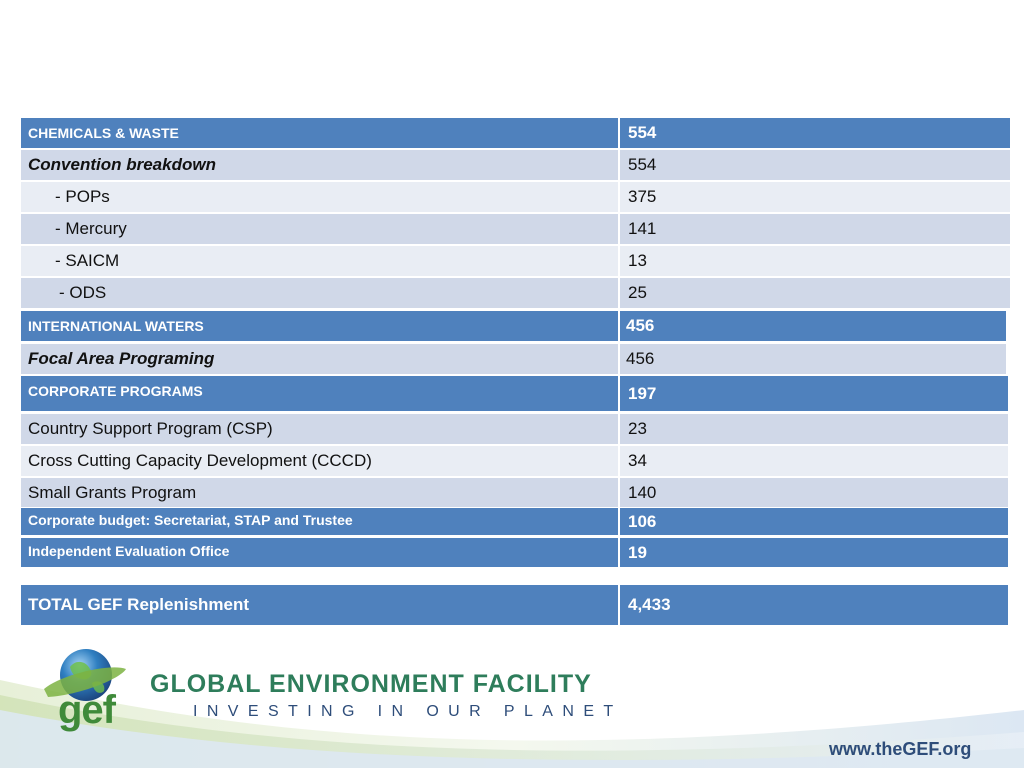 The image size is (1024, 768). Describe the element at coordinates (115, 391) in the screenshot. I see `row-label: CORPORATE PROGRAMS` at that location.